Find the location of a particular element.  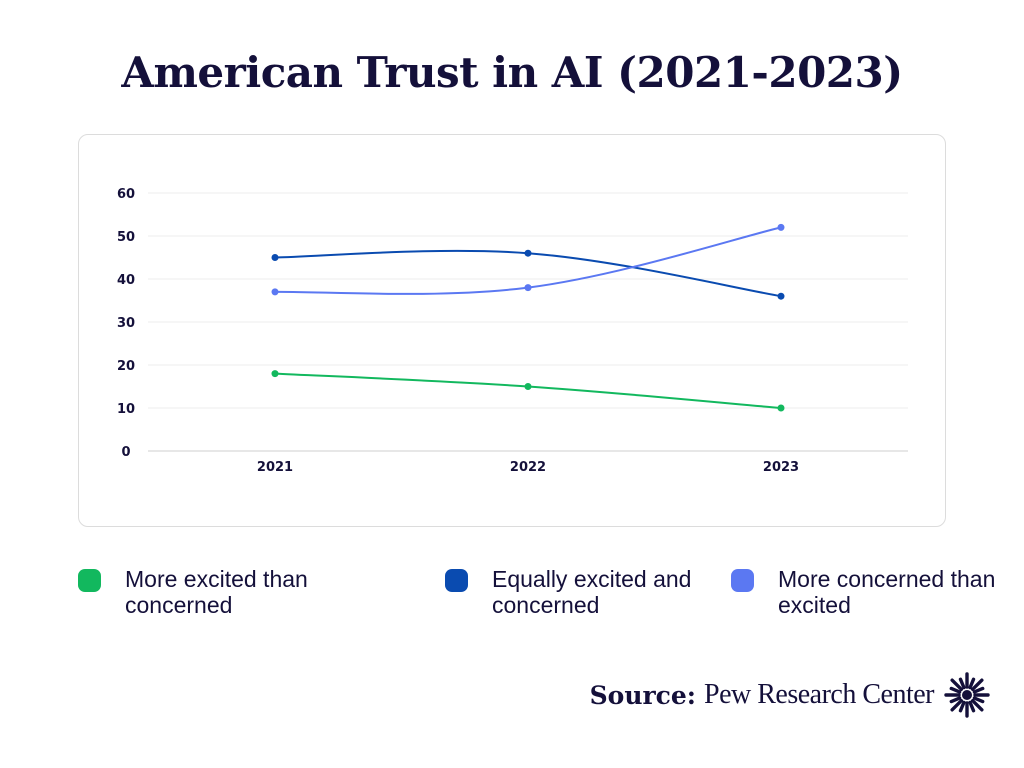

legend-item-more-excited: More excited than concerned is located at coordinates (216, 592).